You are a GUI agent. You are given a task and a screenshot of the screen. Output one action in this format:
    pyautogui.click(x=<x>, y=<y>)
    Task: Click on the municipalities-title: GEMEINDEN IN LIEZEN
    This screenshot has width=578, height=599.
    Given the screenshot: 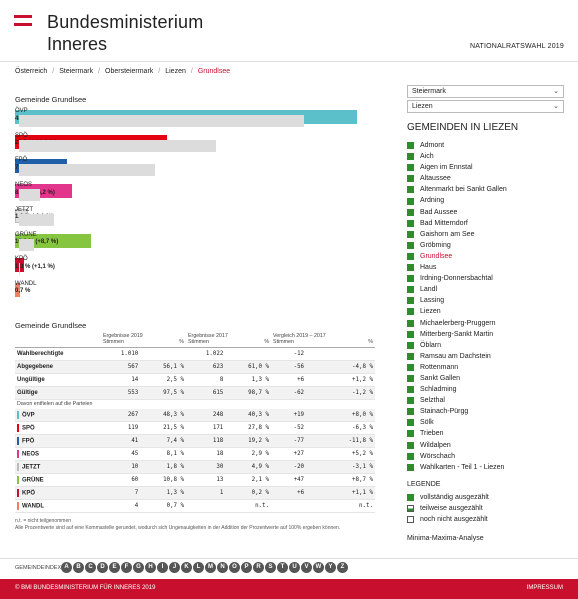 What is the action you would take?
    pyautogui.click(x=463, y=127)
    